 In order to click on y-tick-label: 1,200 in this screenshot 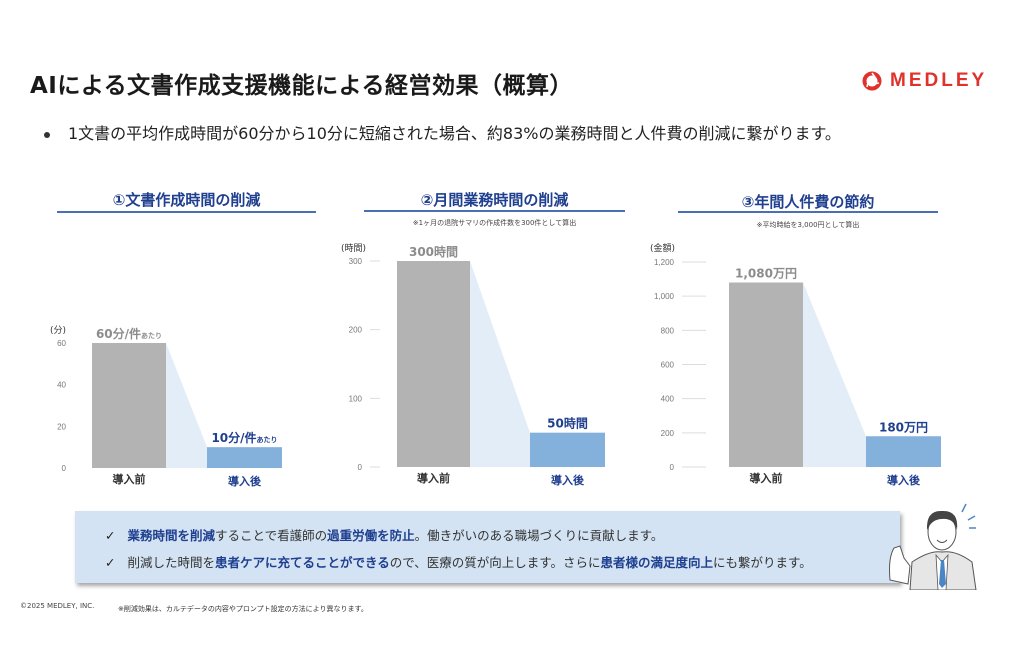, I will do `click(664, 262)`.